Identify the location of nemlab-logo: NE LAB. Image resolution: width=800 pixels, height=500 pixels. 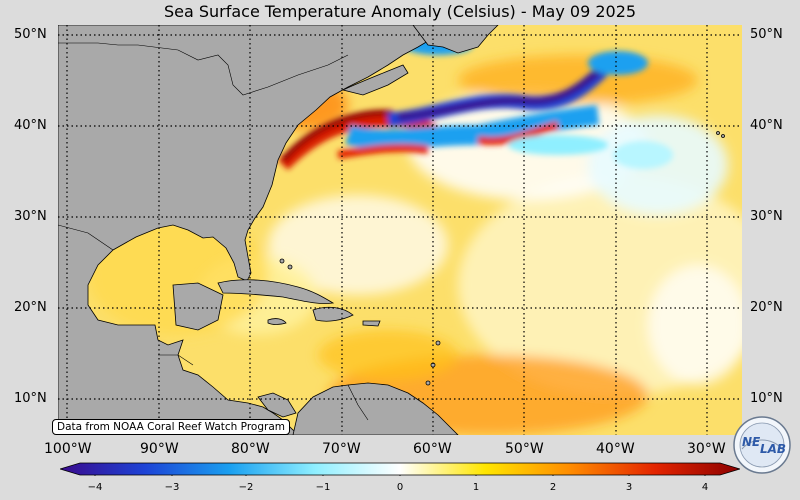
(762, 445).